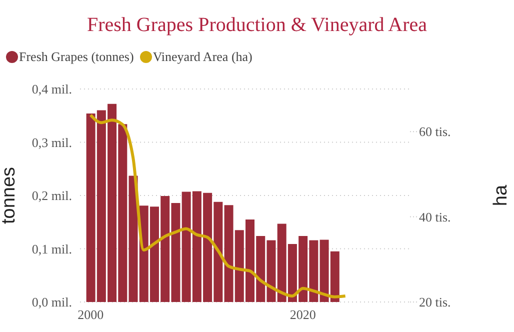 The image size is (514, 332). I want to click on y2-axis-title: ha, so click(501, 195).